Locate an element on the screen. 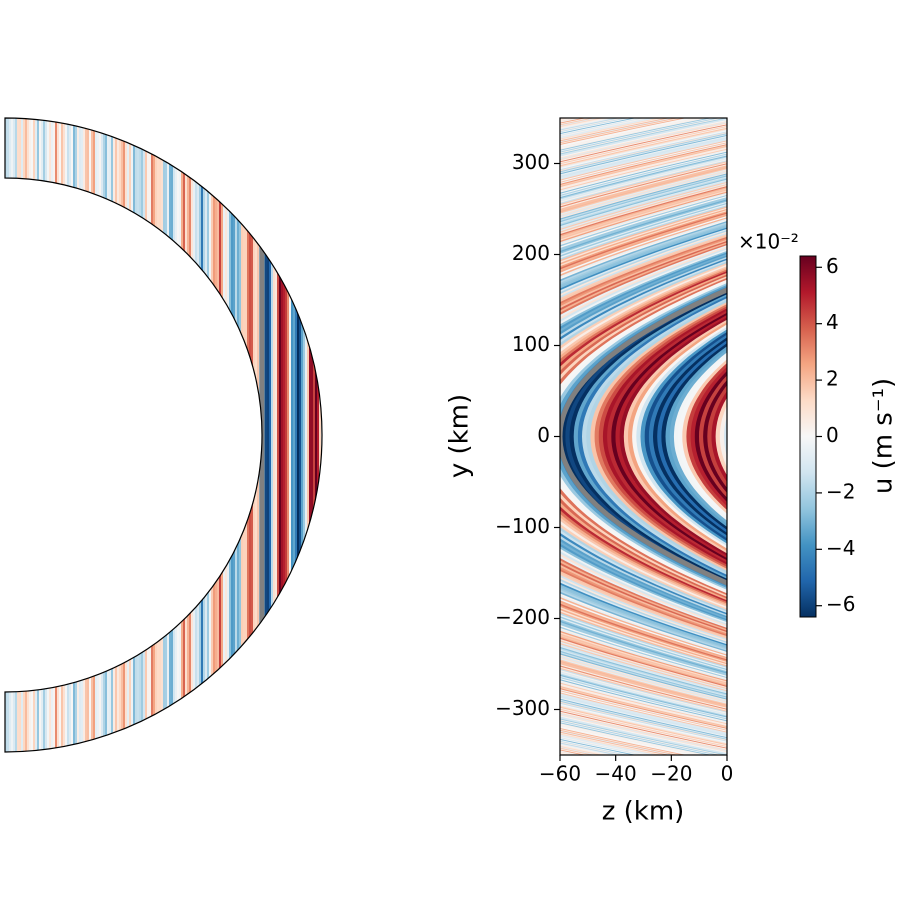 Image resolution: width=900 pixels, height=900 pixels. colorbar-tick-label: −6 is located at coordinates (840, 604).